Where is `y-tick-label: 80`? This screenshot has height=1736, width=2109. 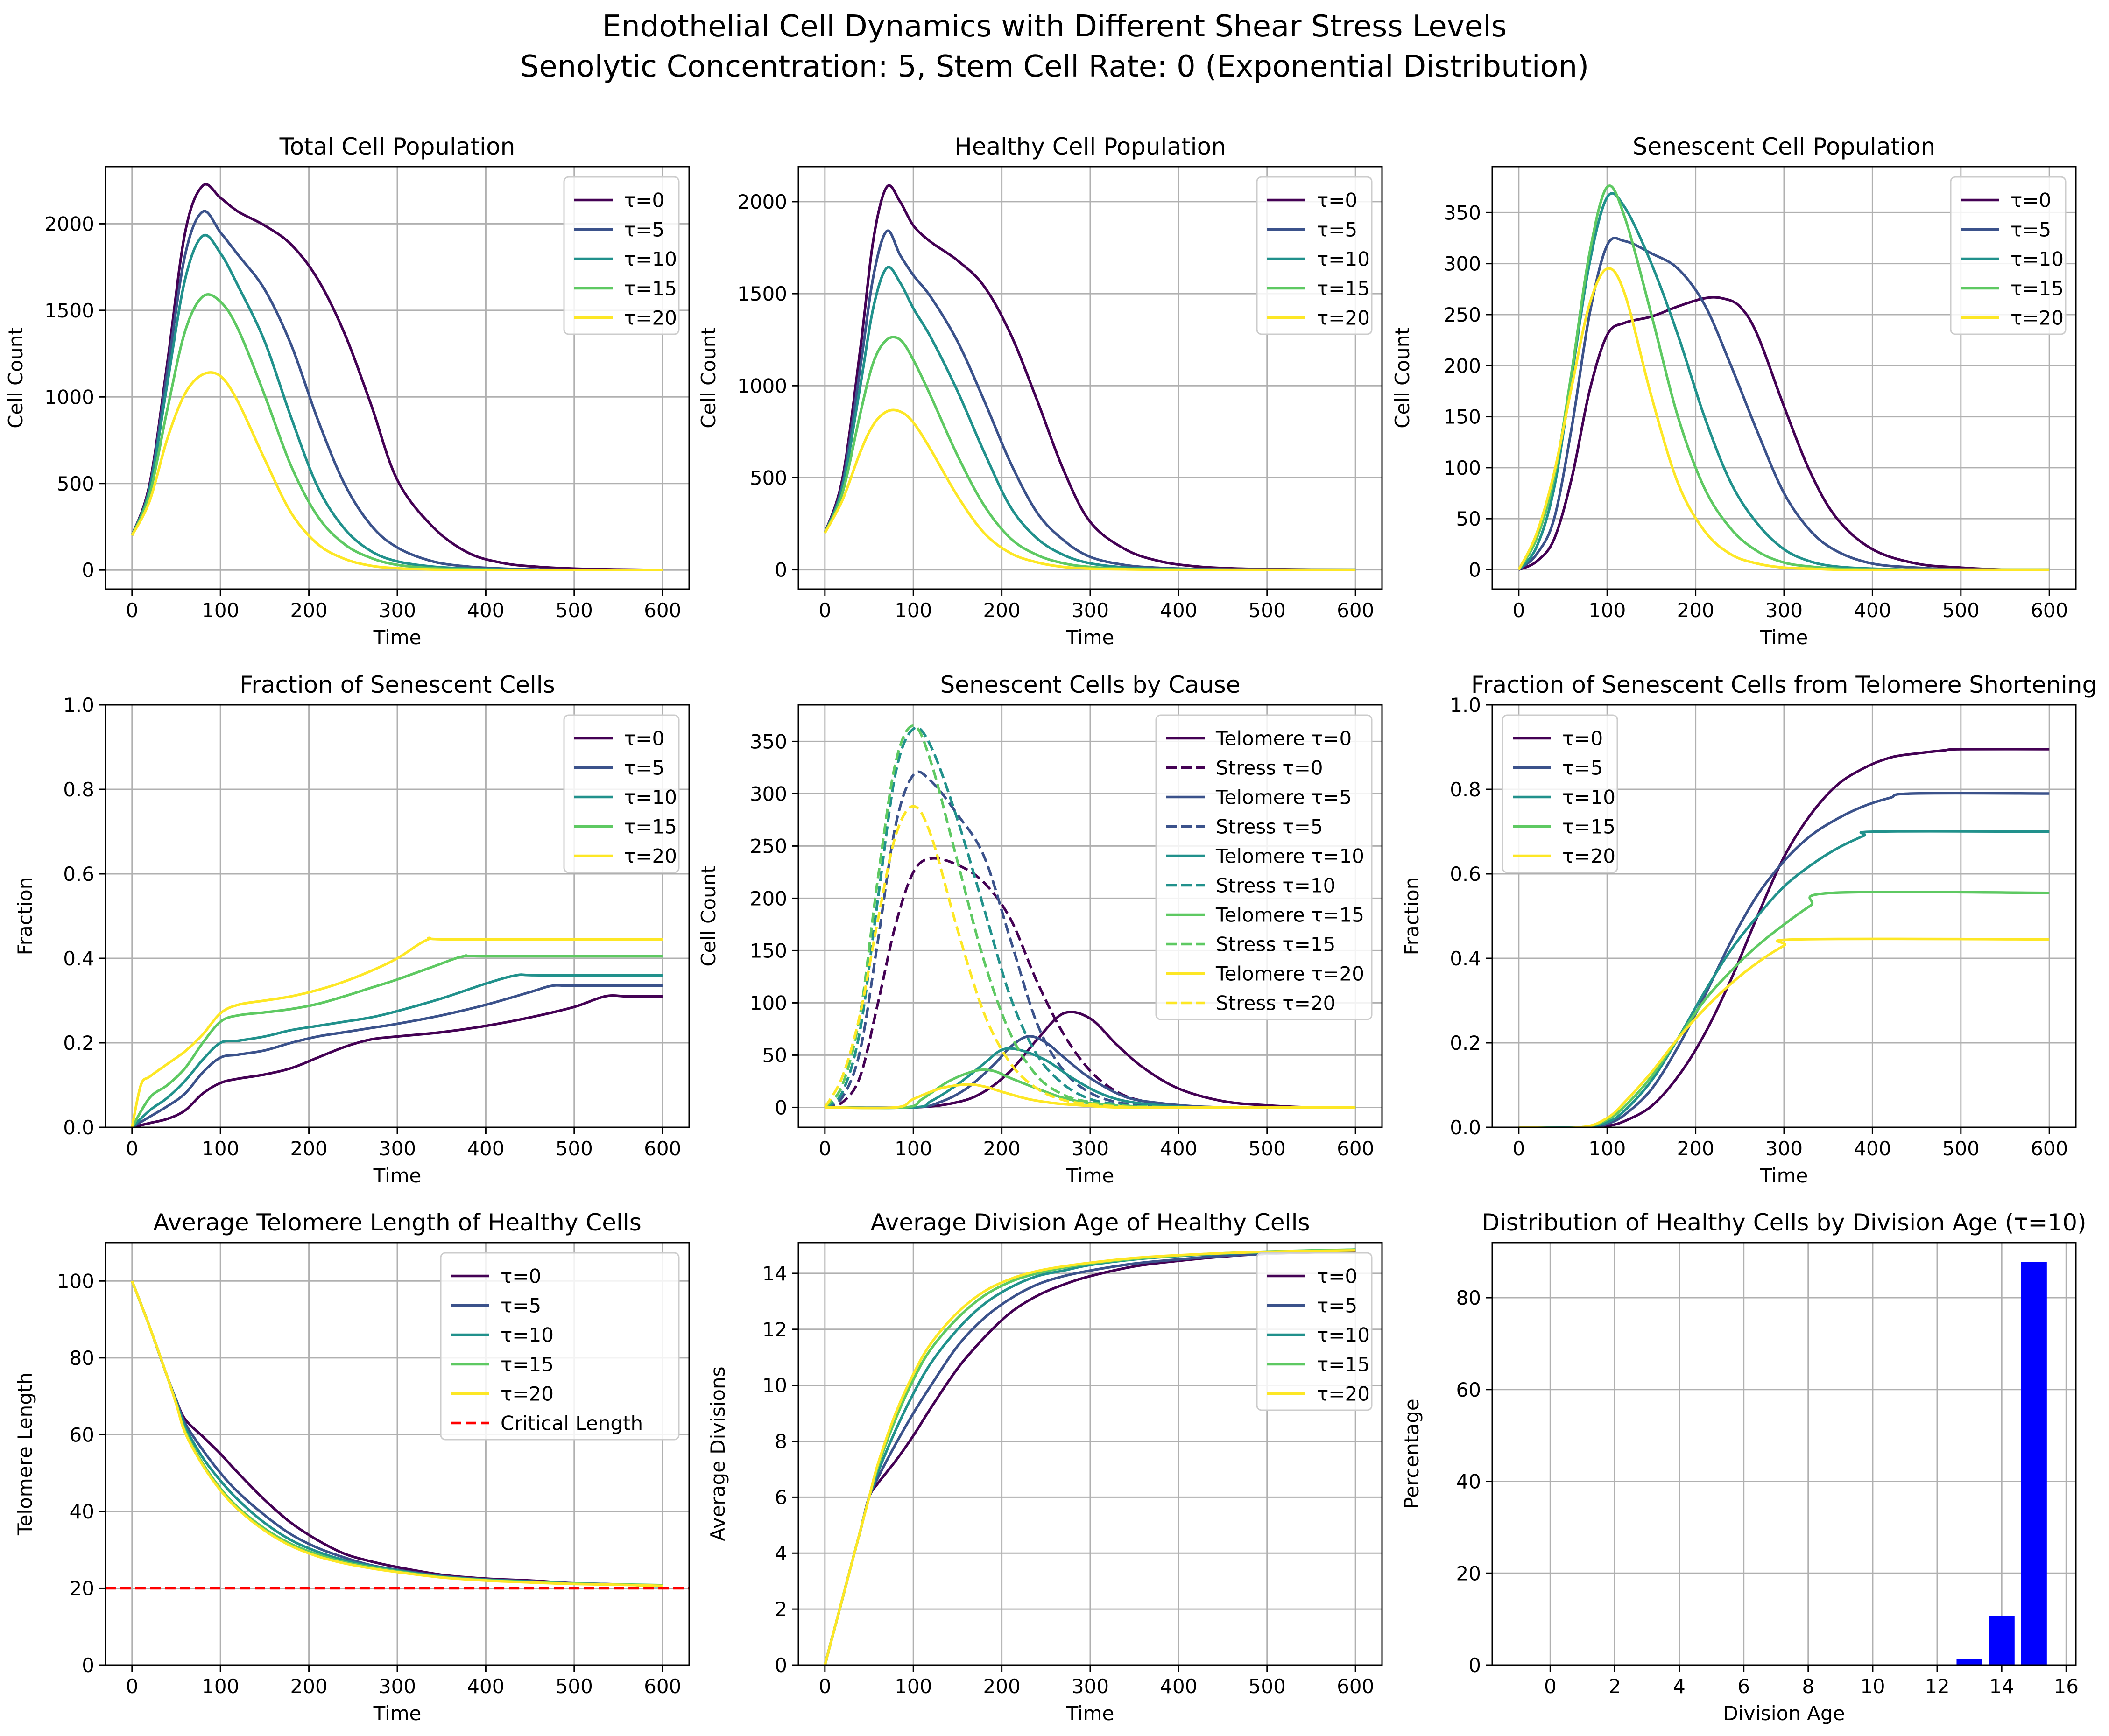 y-tick-label: 80 is located at coordinates (1468, 1297).